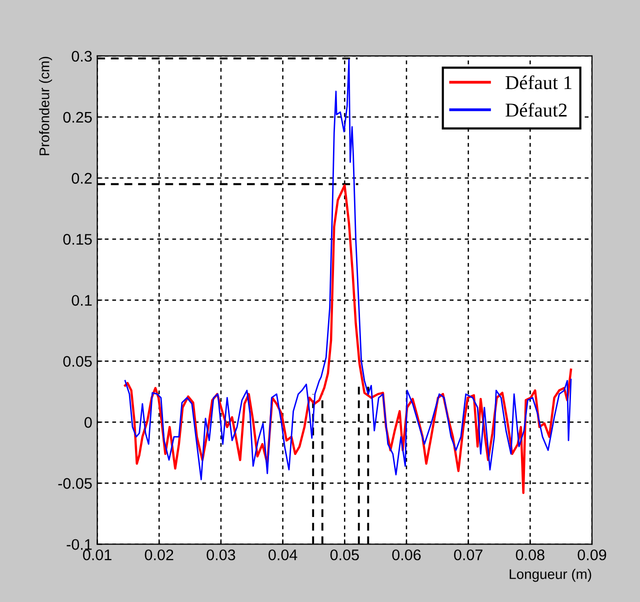 The height and width of the screenshot is (602, 640). Describe the element at coordinates (159, 554) in the screenshot. I see `x-tick-label: 0.02` at that location.